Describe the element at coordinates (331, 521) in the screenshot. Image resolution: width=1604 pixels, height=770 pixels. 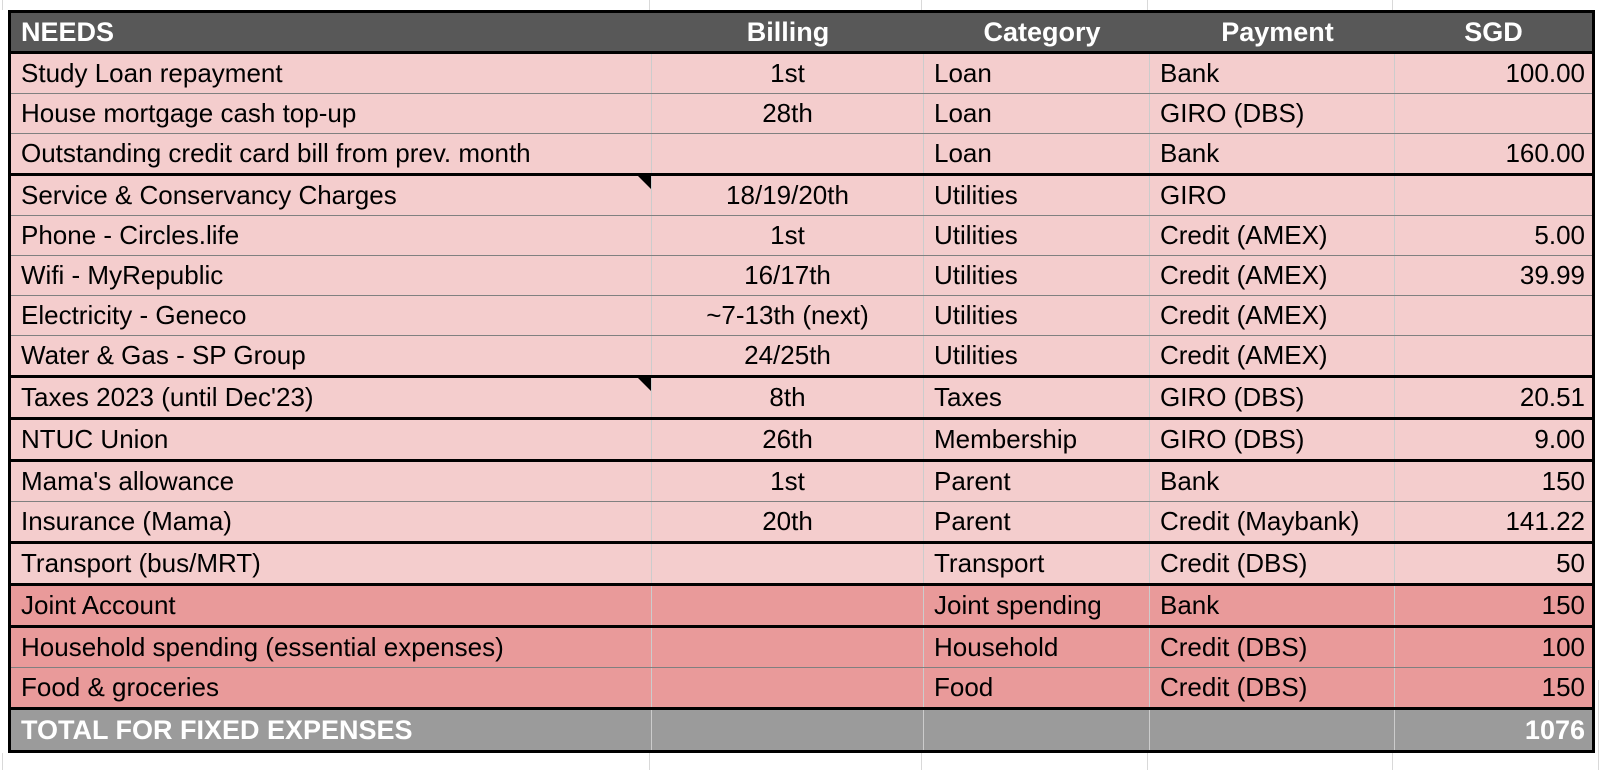
I see `cell-needs: Insurance (Mama)` at that location.